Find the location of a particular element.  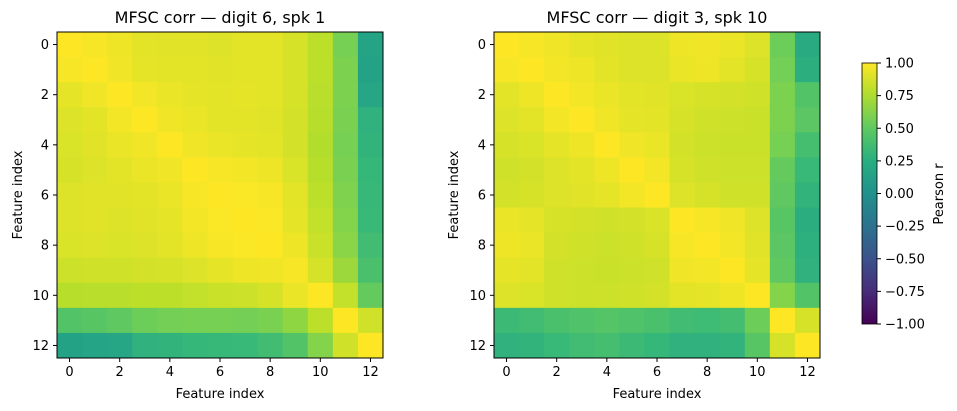

colorbar-tick-label: 0.50 is located at coordinates (899, 129).